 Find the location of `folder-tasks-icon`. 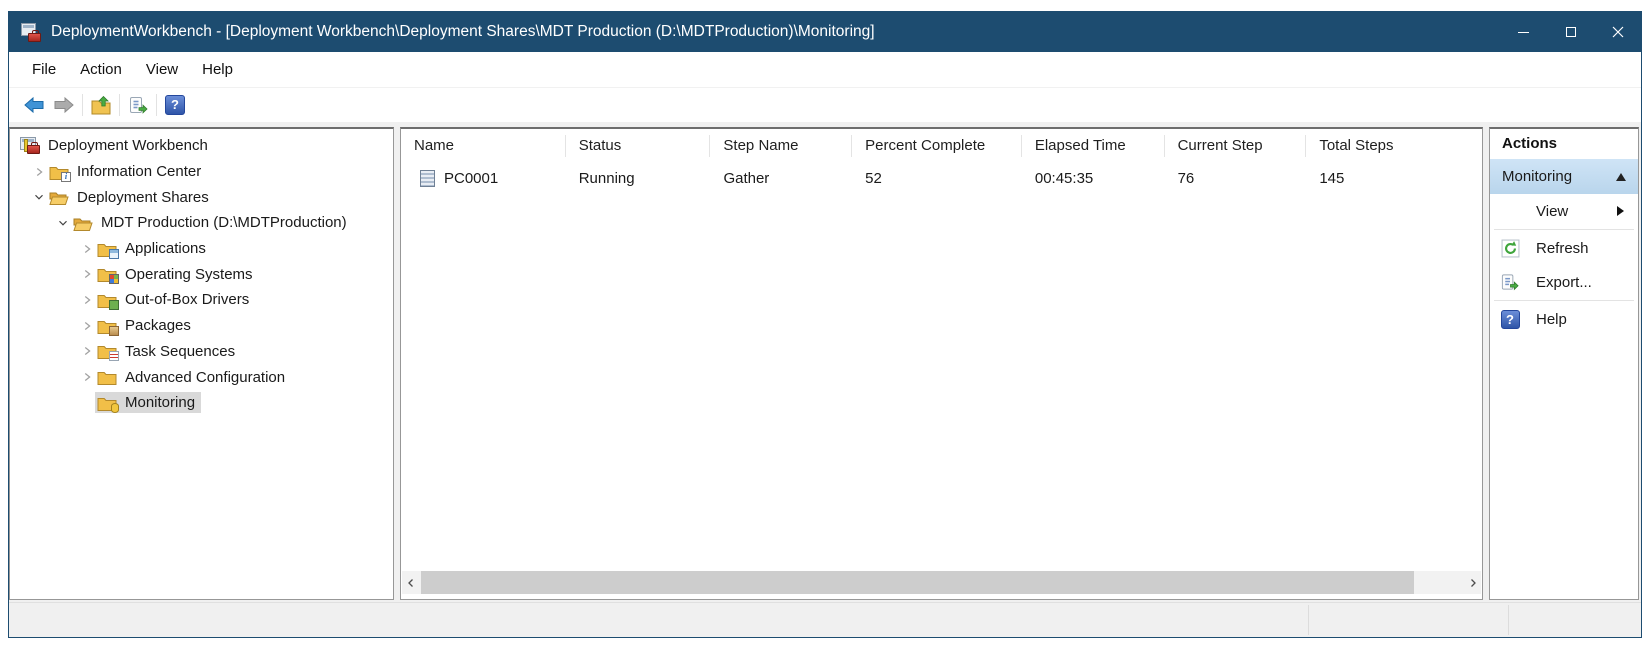

folder-tasks-icon is located at coordinates (108, 352).